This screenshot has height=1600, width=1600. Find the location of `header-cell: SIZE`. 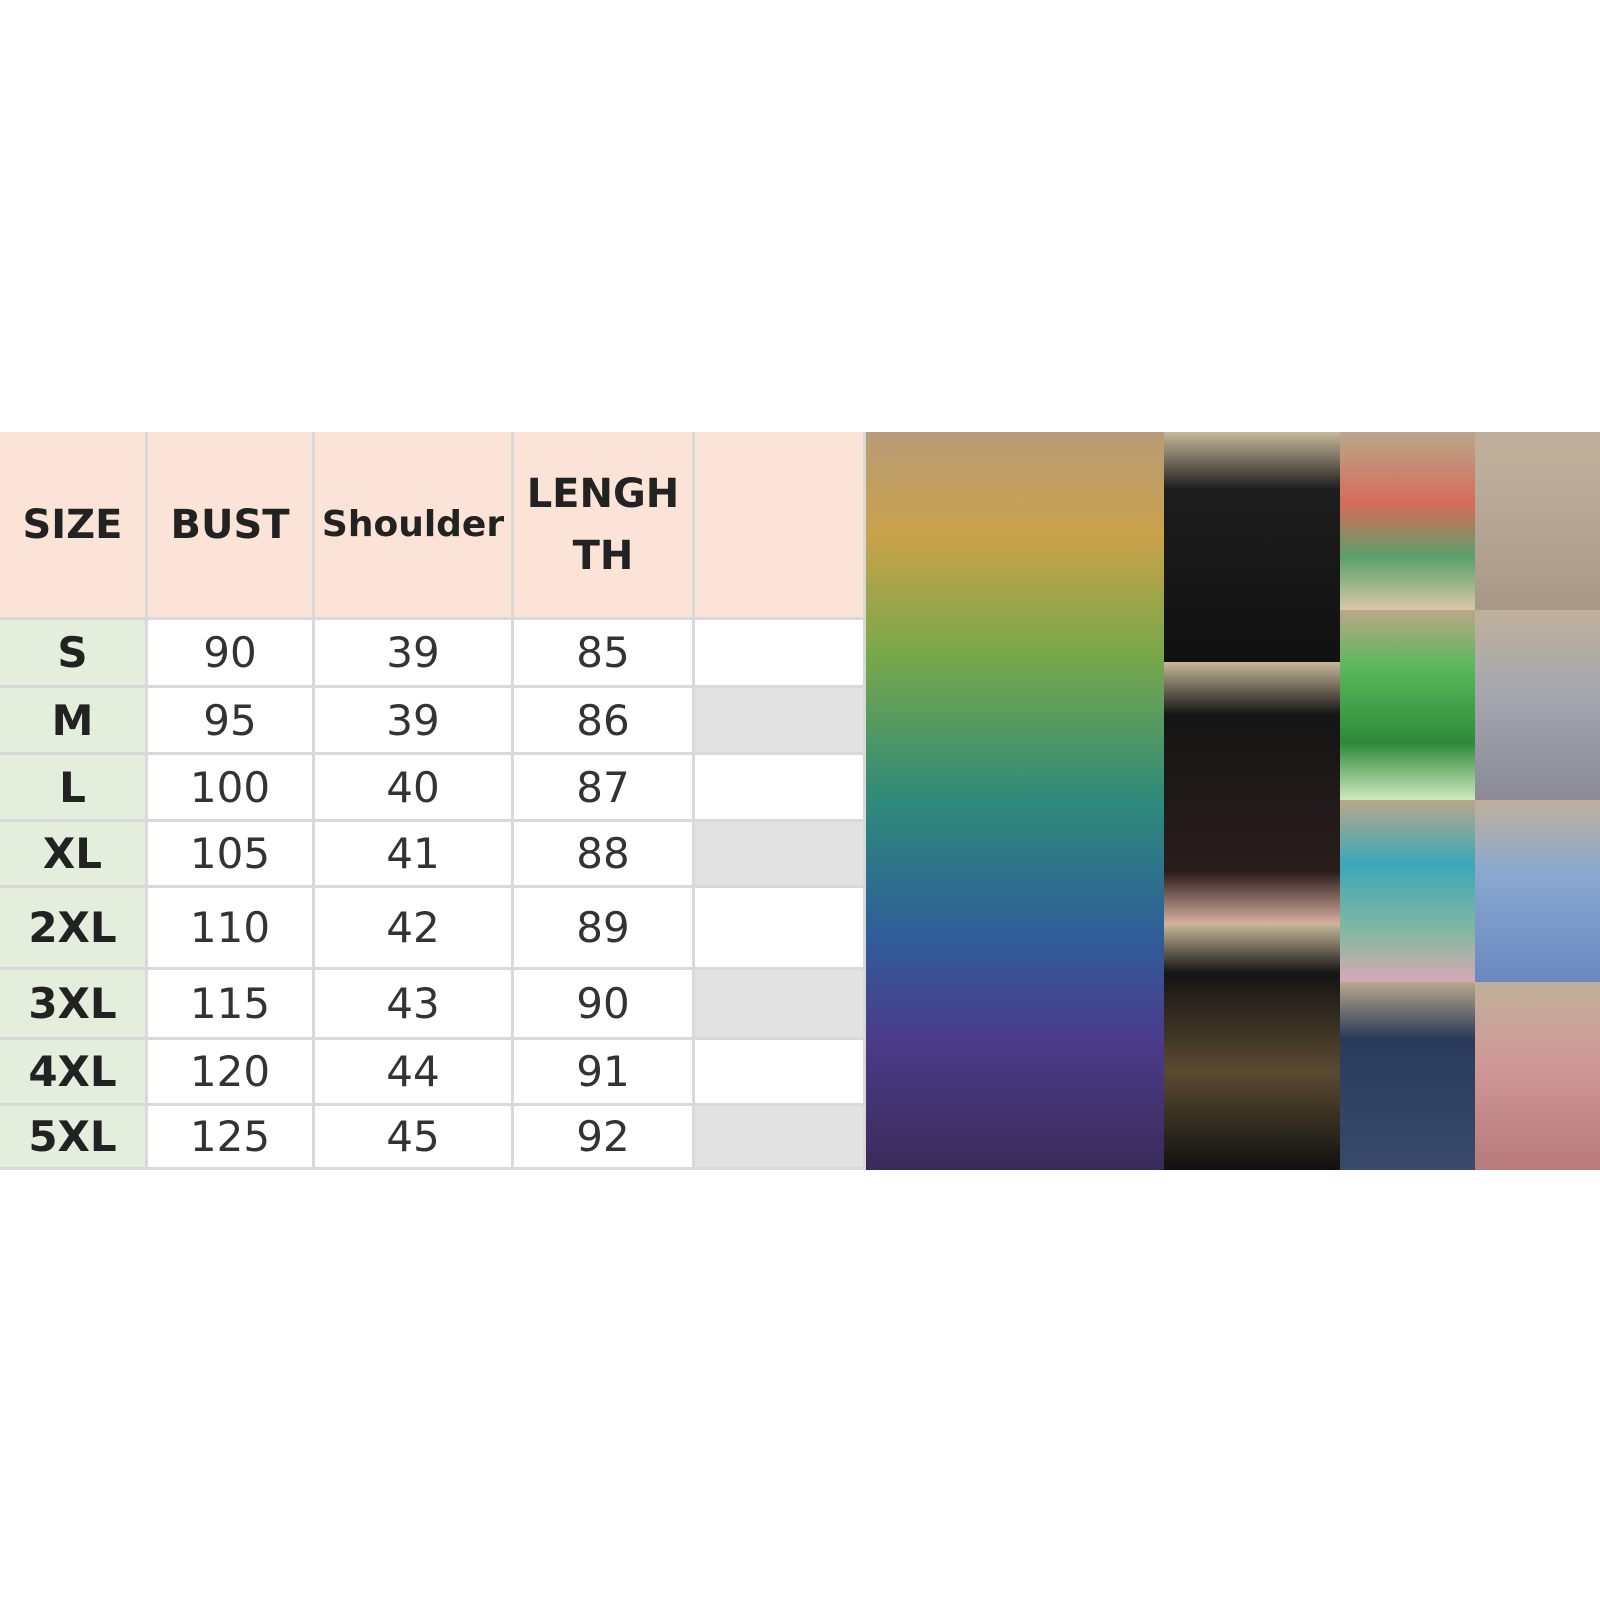

header-cell: SIZE is located at coordinates (74, 526).